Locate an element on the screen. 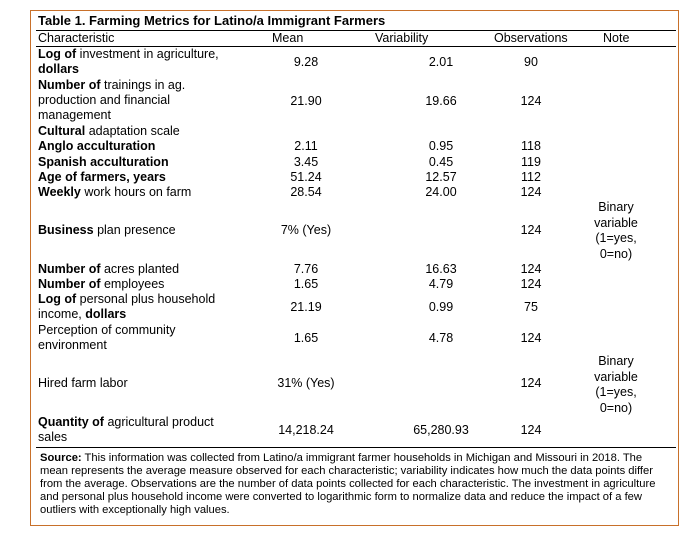 The image size is (686, 534). row-mean: 51.24 is located at coordinates (306, 177).